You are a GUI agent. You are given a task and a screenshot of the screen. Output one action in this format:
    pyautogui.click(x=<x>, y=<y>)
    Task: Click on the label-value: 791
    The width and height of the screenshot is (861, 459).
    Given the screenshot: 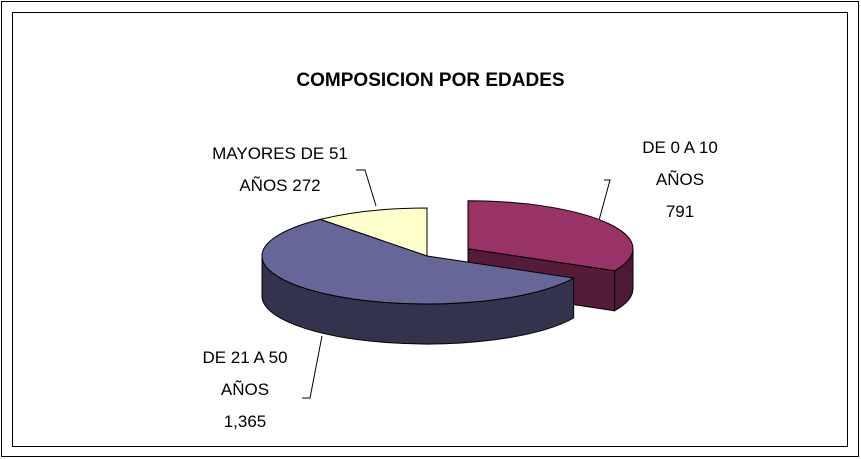 What is the action you would take?
    pyautogui.click(x=680, y=211)
    